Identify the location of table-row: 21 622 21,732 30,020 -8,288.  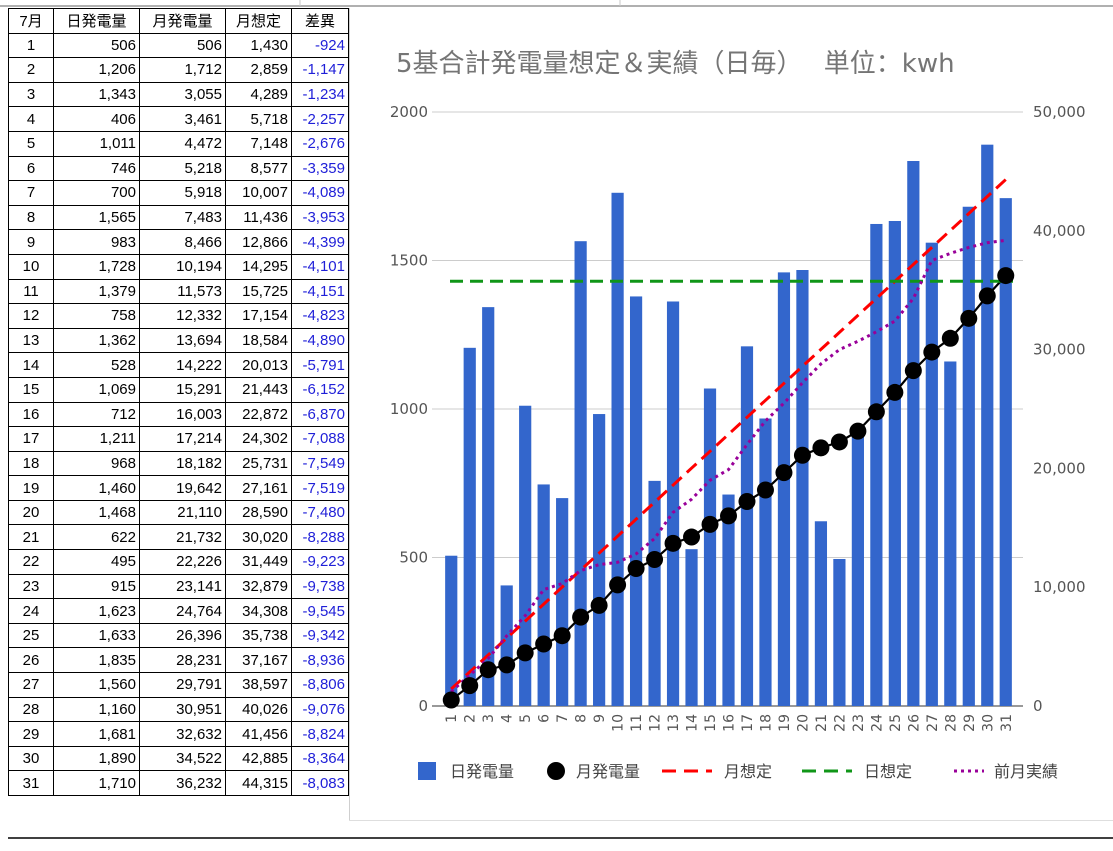
(178, 537).